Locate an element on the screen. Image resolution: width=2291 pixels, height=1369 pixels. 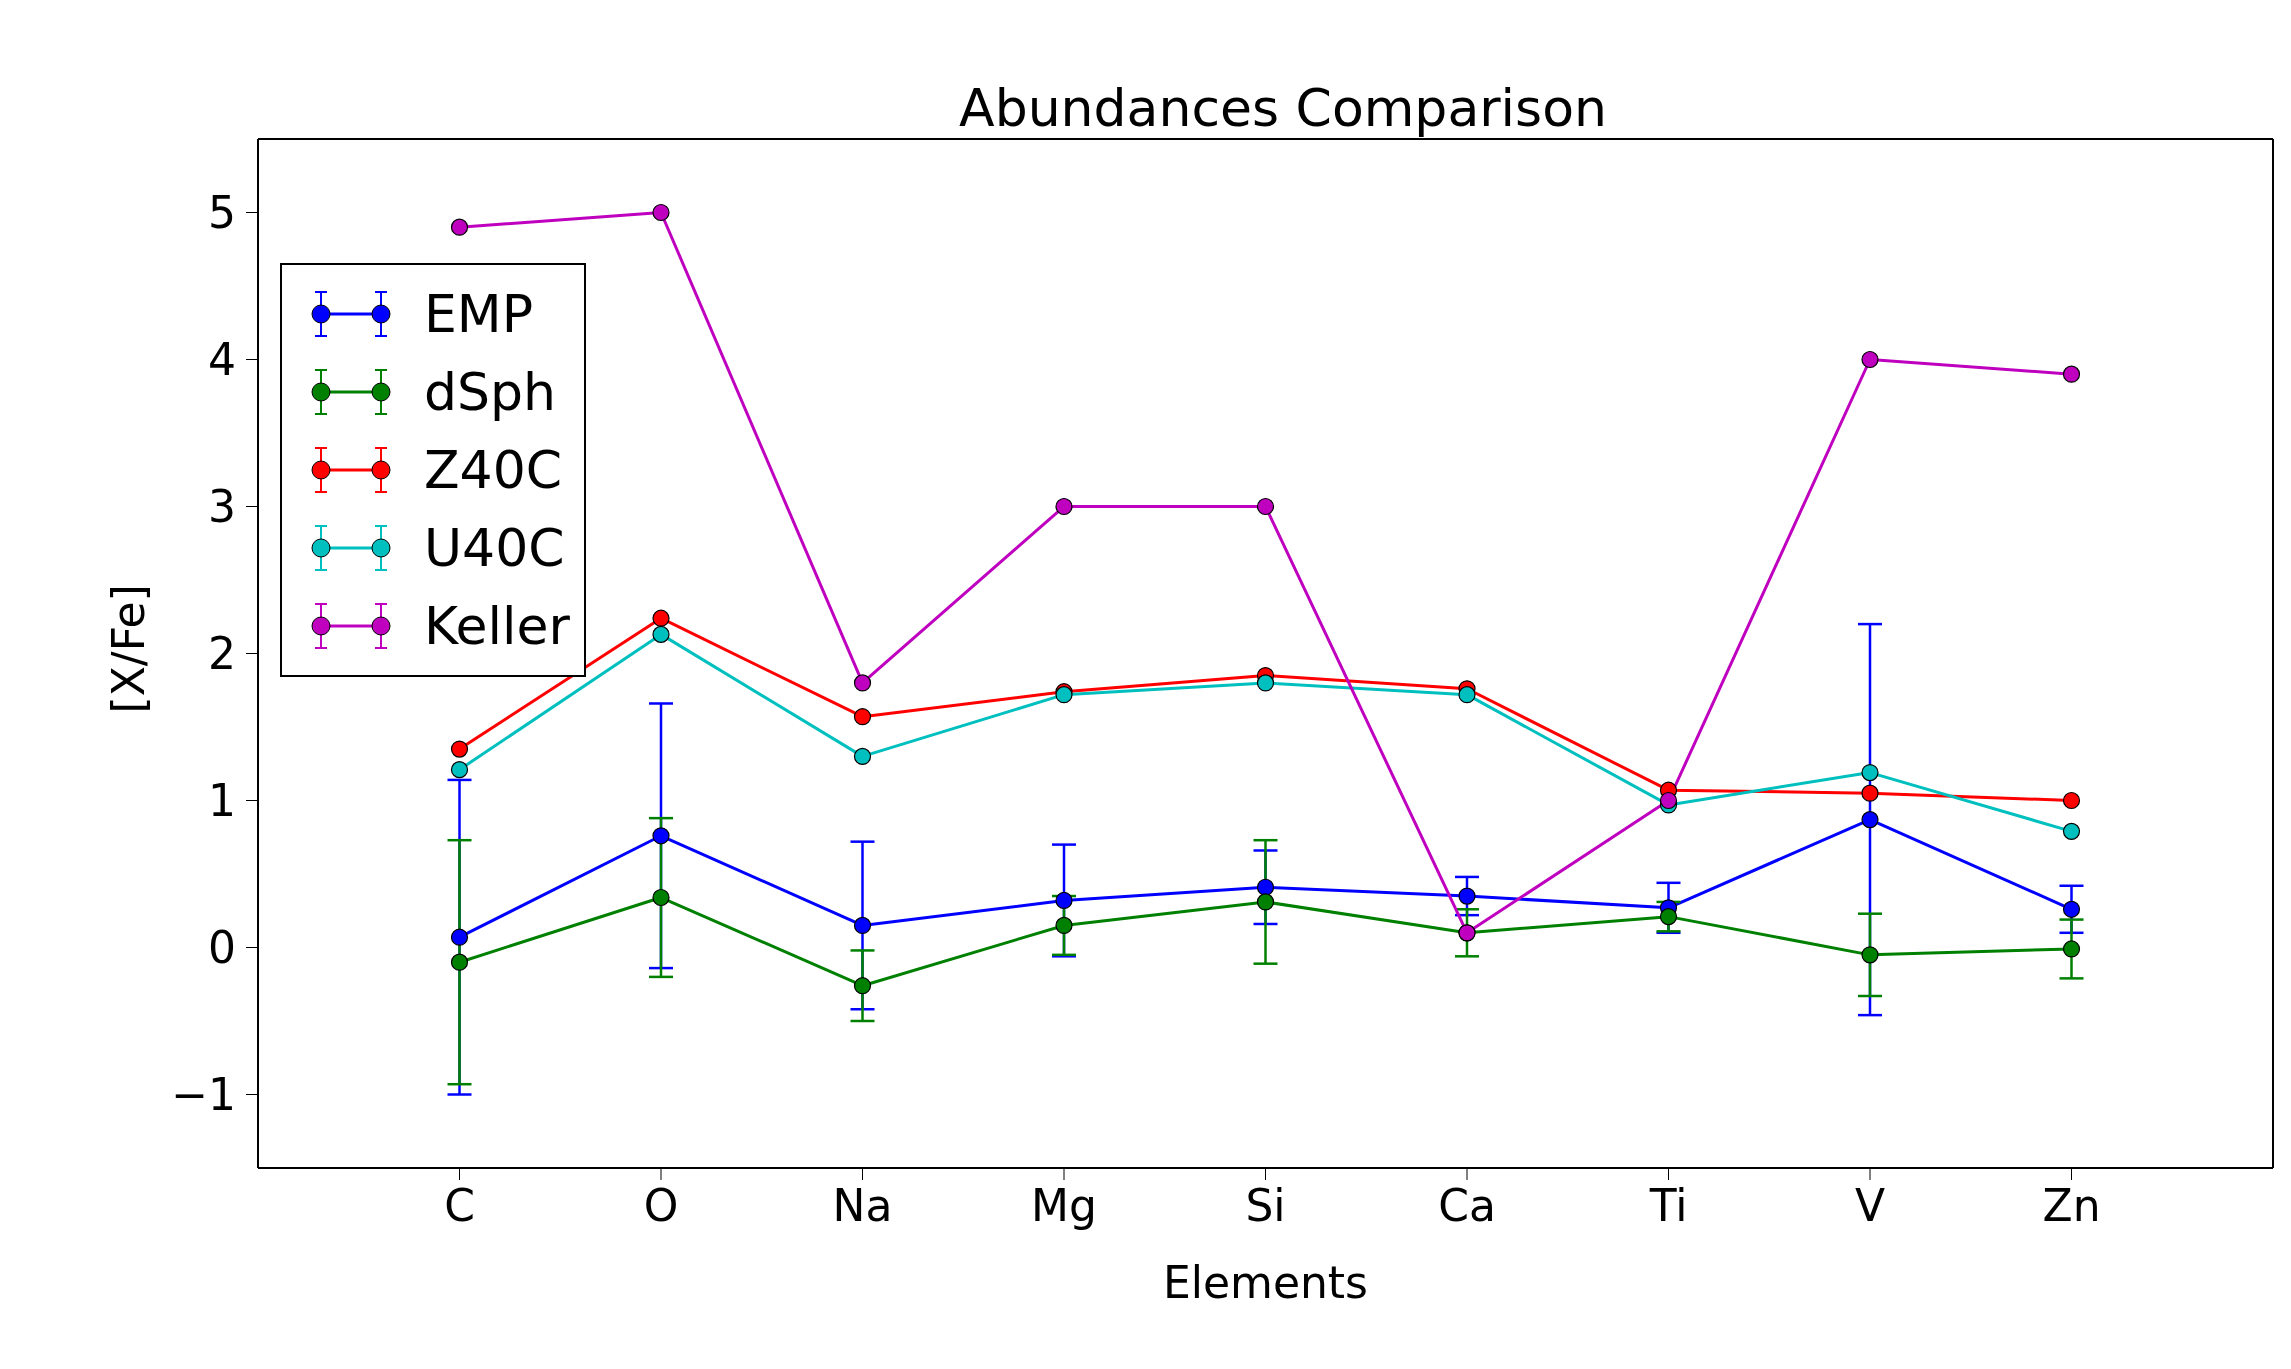
chart-title: Abundances Comparison is located at coordinates (1283, 108).